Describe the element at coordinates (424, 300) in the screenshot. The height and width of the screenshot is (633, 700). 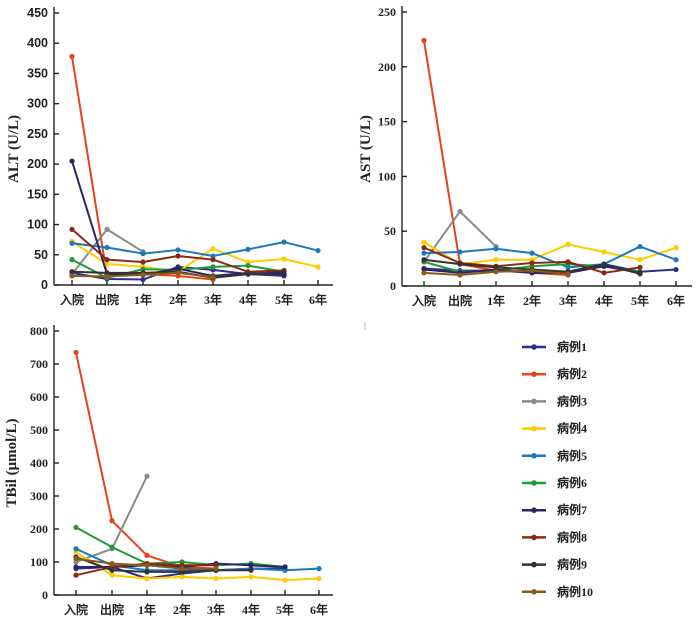
I see `ast-x-tick-label: 入院` at that location.